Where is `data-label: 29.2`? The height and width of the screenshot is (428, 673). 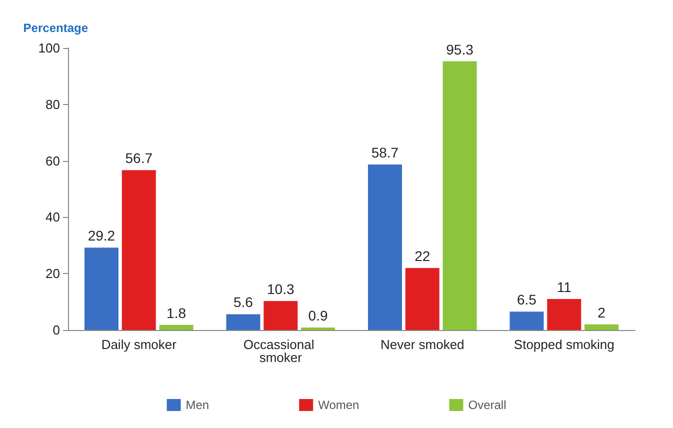
data-label: 29.2 is located at coordinates (102, 236).